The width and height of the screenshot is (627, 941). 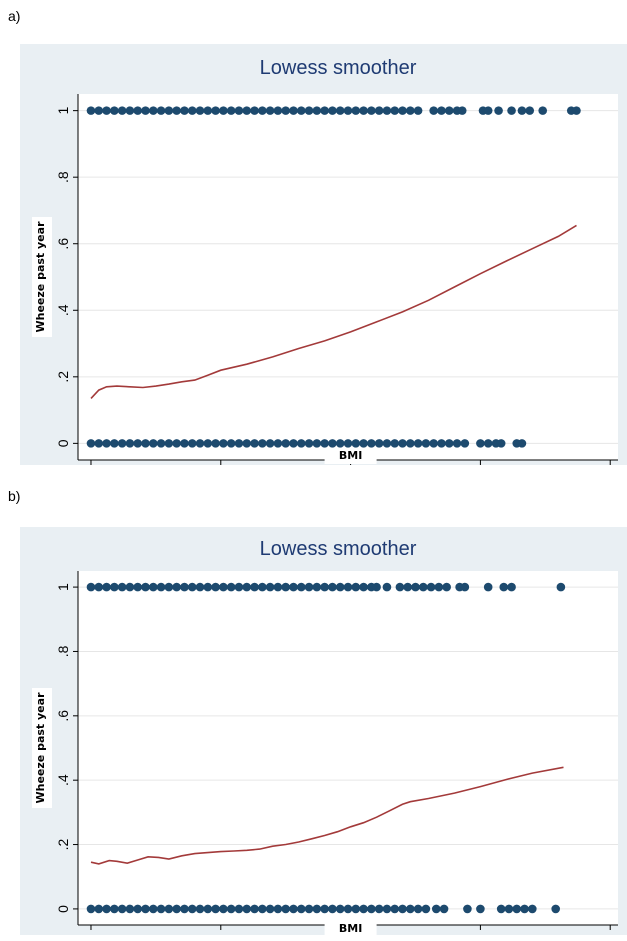 What do you see at coordinates (63, 244) in the screenshot?
I see `y-tick-label: .6` at bounding box center [63, 244].